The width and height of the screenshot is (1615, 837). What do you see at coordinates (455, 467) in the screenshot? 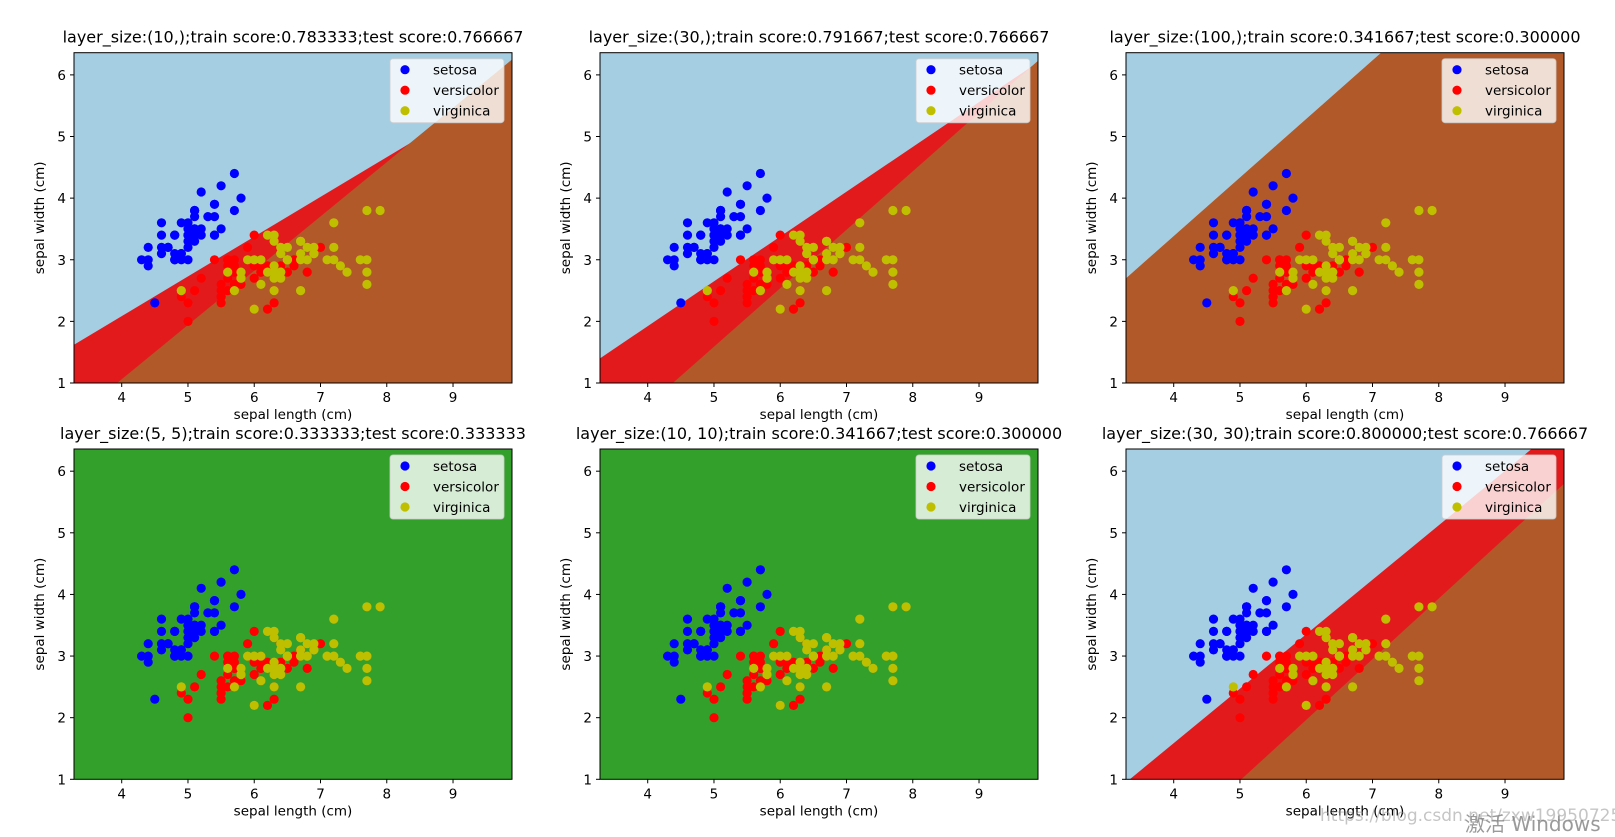
I see `legend-label-setosa: setosa` at bounding box center [455, 467].